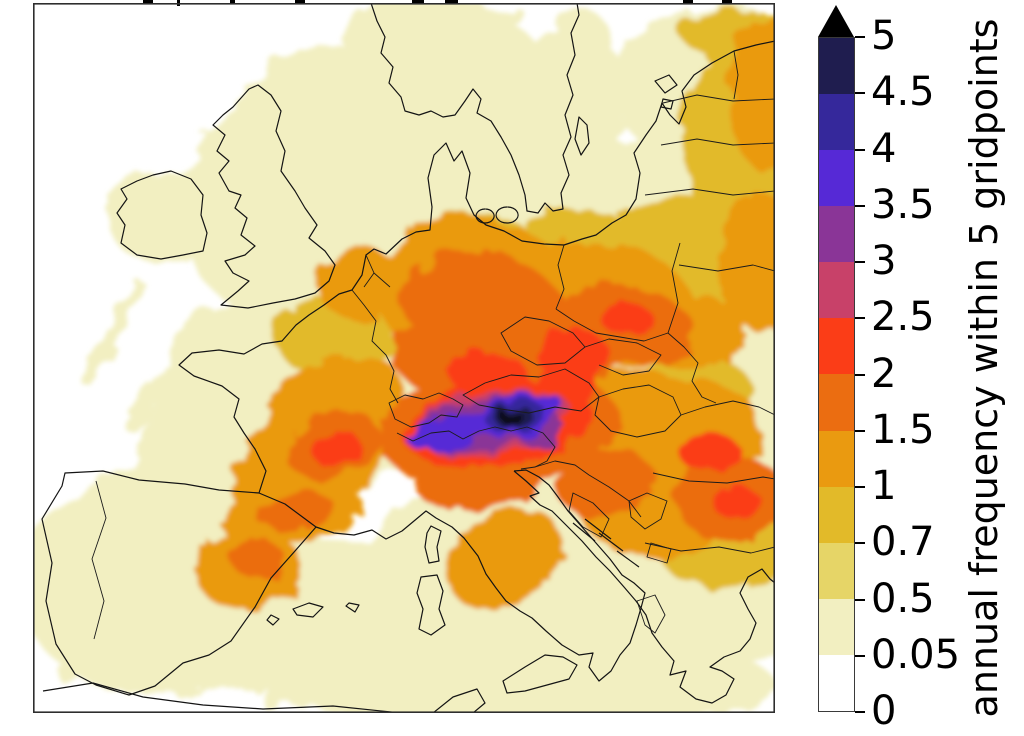 The height and width of the screenshot is (736, 1024). Describe the element at coordinates (884, 36) in the screenshot. I see `colorbar-tick-label: 5` at that location.